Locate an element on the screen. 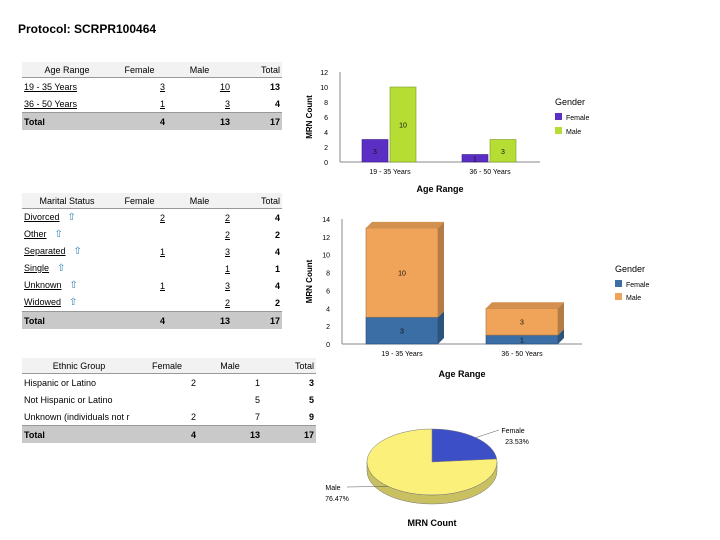  pie-label-name: Female is located at coordinates (512, 431).